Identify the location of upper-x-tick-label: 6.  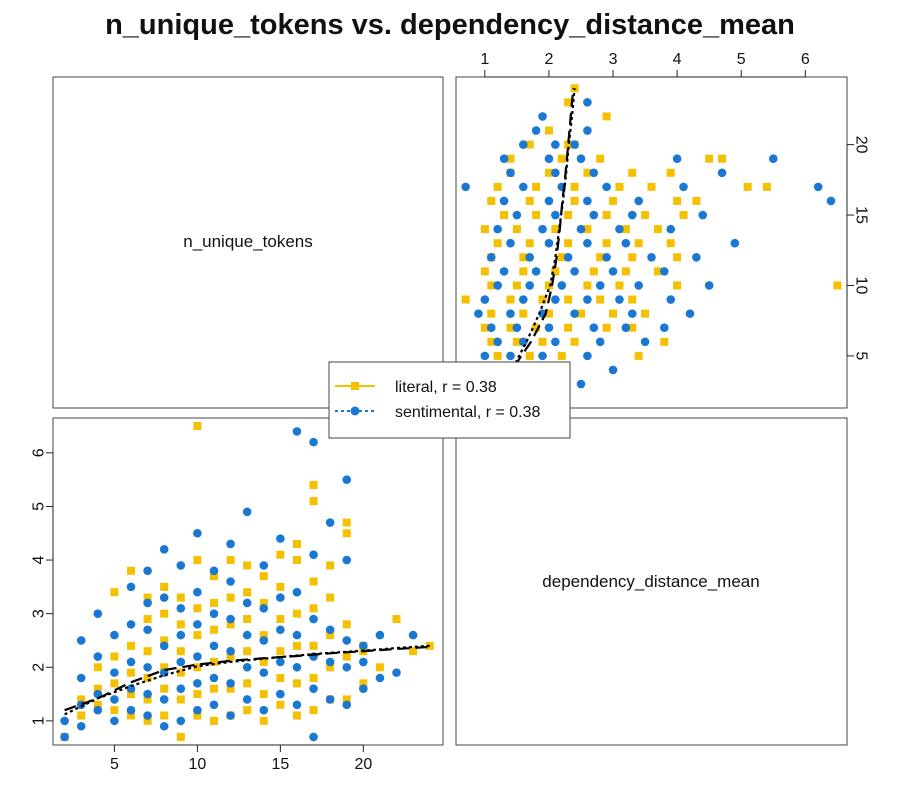
(805, 59).